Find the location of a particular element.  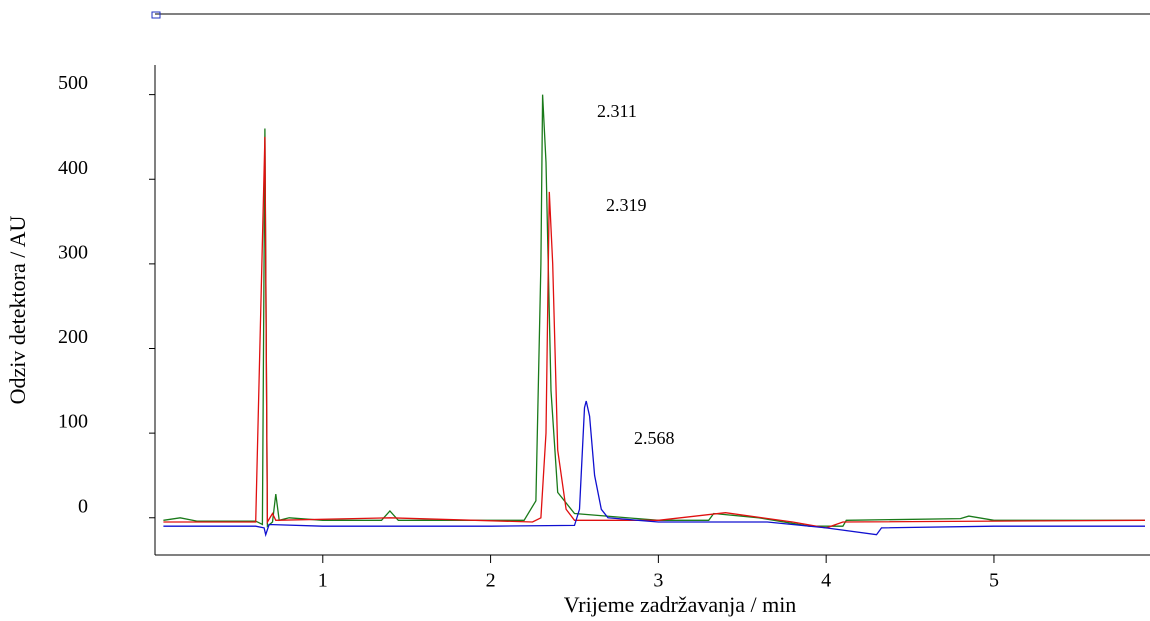

y-axis-label: Odziv detektora / AU is located at coordinates (17, 310).